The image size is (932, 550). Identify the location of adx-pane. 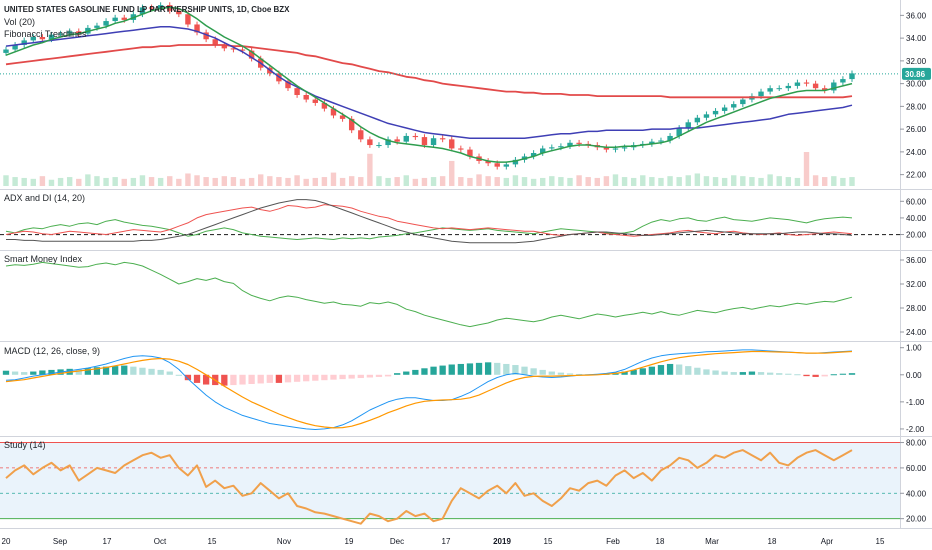
(450, 221).